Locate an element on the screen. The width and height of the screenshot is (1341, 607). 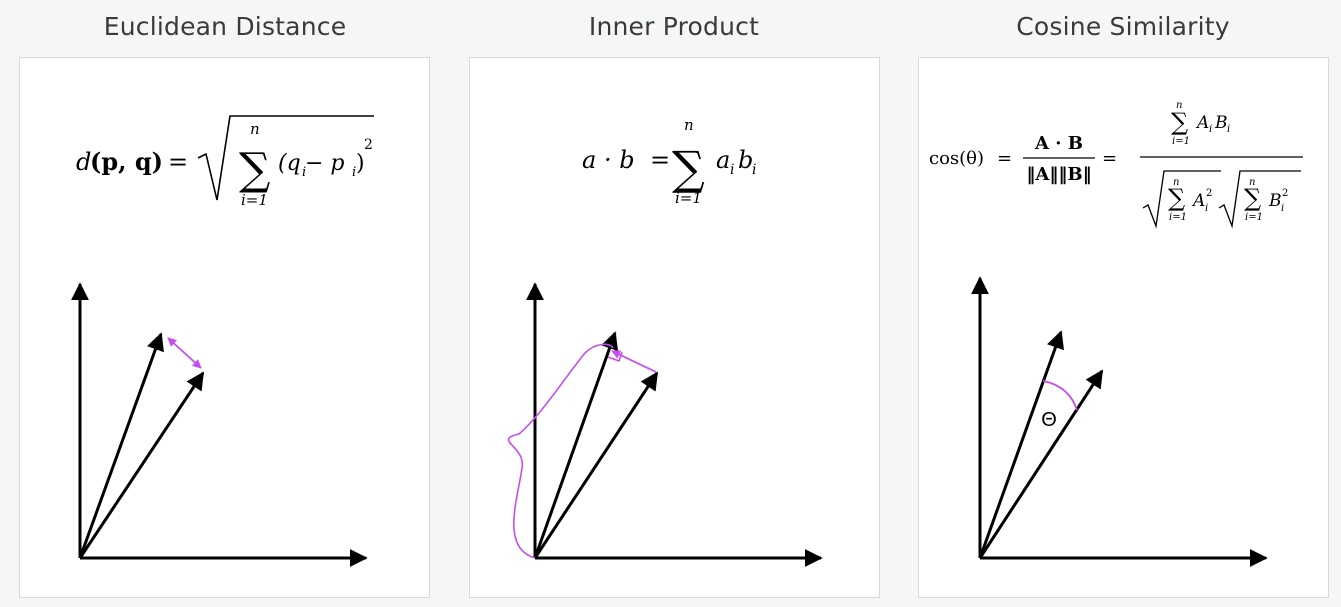
projection-brace is located at coordinates (560, 451).